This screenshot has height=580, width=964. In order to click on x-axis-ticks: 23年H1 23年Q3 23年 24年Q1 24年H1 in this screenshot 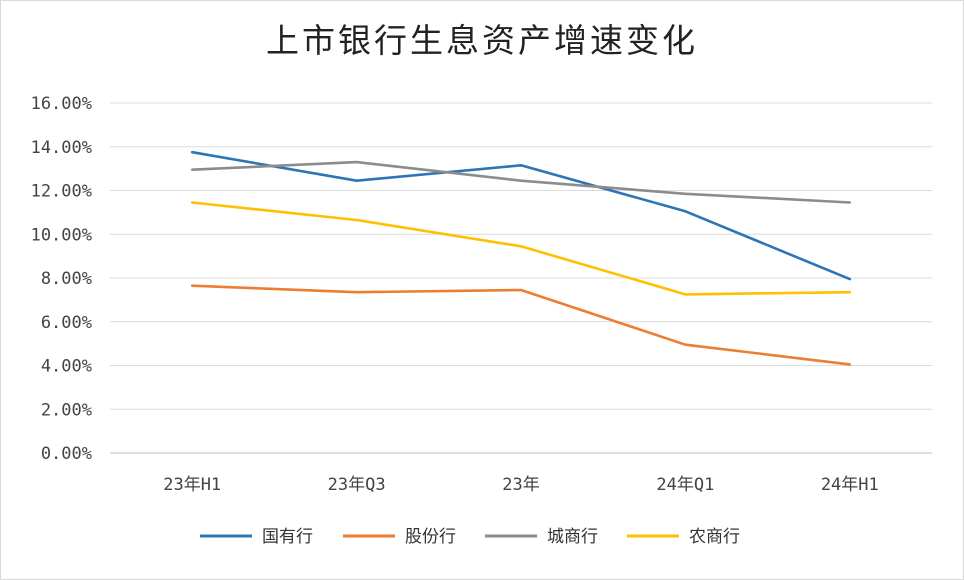, I will do `click(521, 485)`.